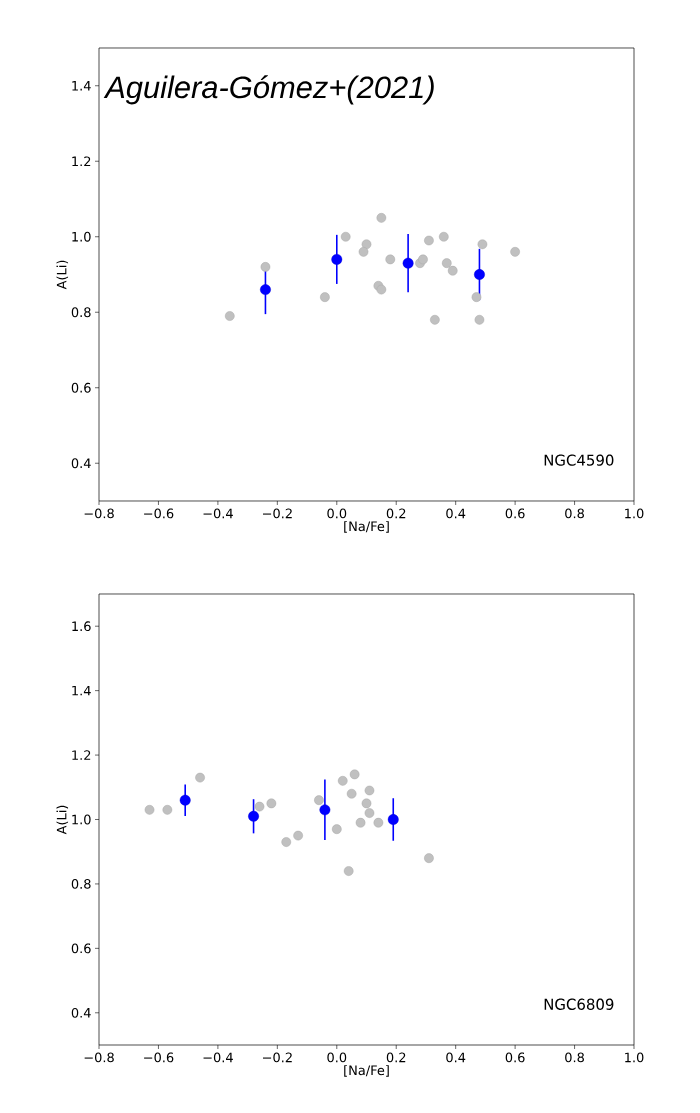  I want to click on text: Aguilera-Gómez+(2021), so click(268, 90).